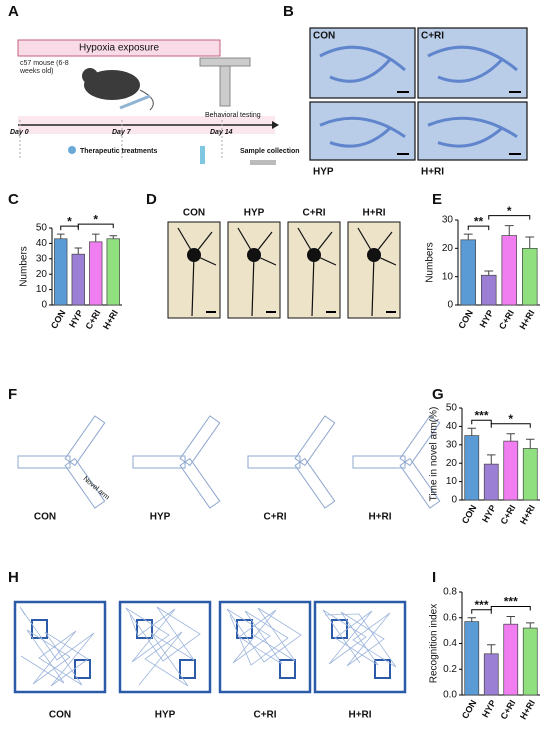 This screenshot has height=748, width=550. What do you see at coordinates (233, 115) in the screenshot?
I see `behavior-label: Behavioral testing` at bounding box center [233, 115].